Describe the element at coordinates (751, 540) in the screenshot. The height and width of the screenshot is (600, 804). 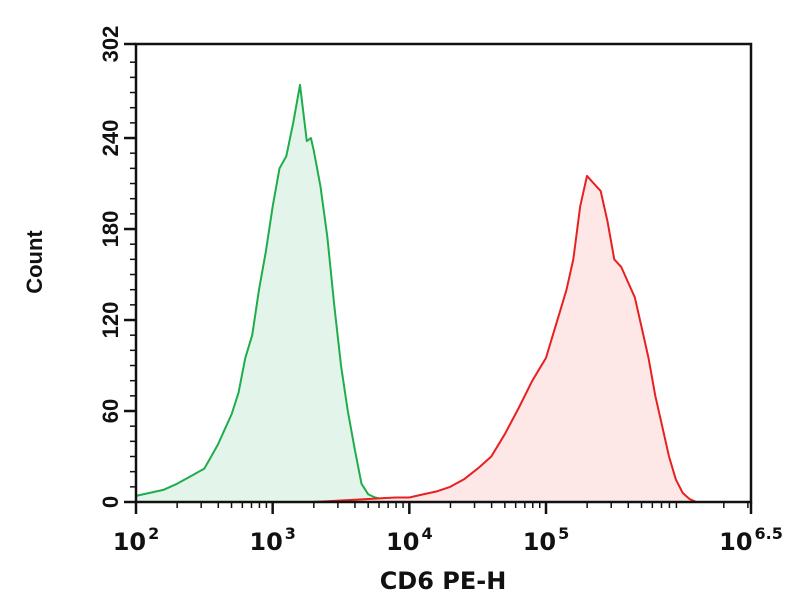
I see `x-tick-label: 10 6.5` at that location.